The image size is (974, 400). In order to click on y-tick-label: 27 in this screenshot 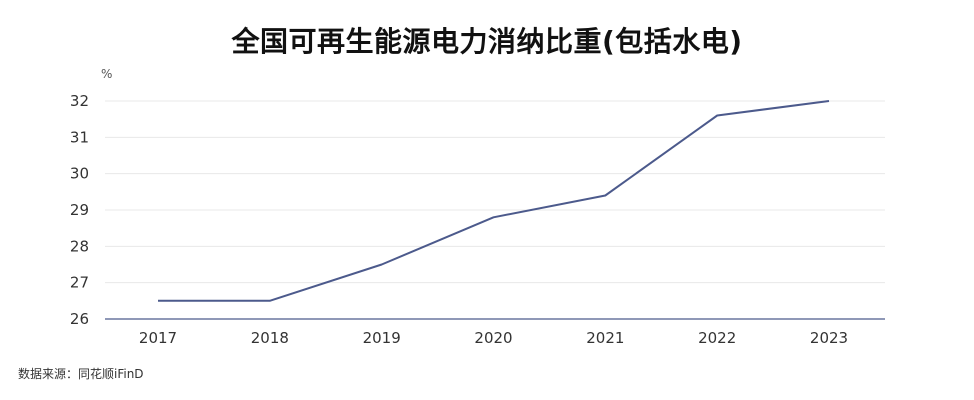, I will do `click(79, 283)`.